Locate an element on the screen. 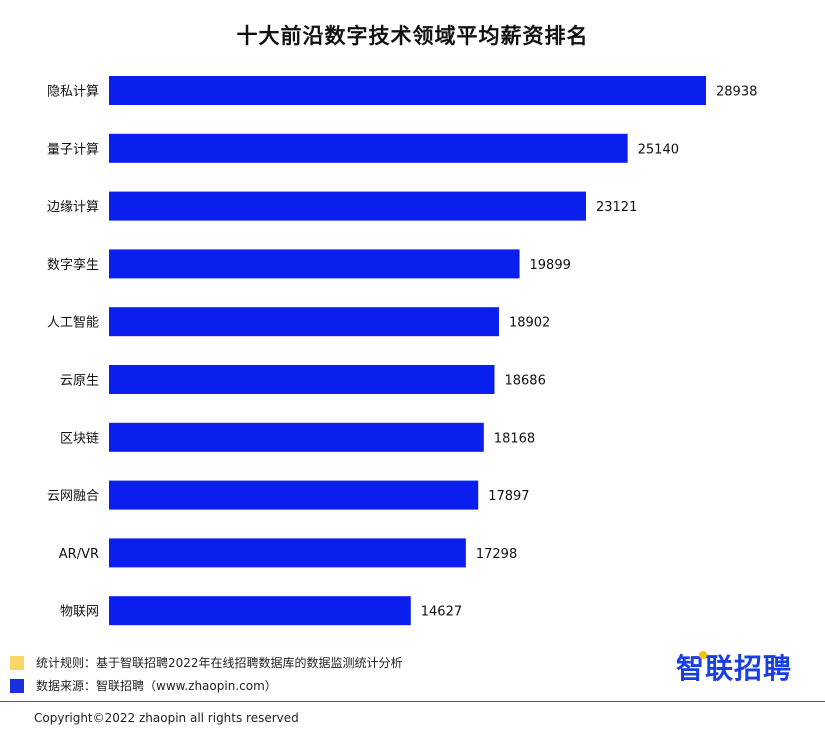 The height and width of the screenshot is (736, 825). legend-rule-swatch is located at coordinates (17, 662).